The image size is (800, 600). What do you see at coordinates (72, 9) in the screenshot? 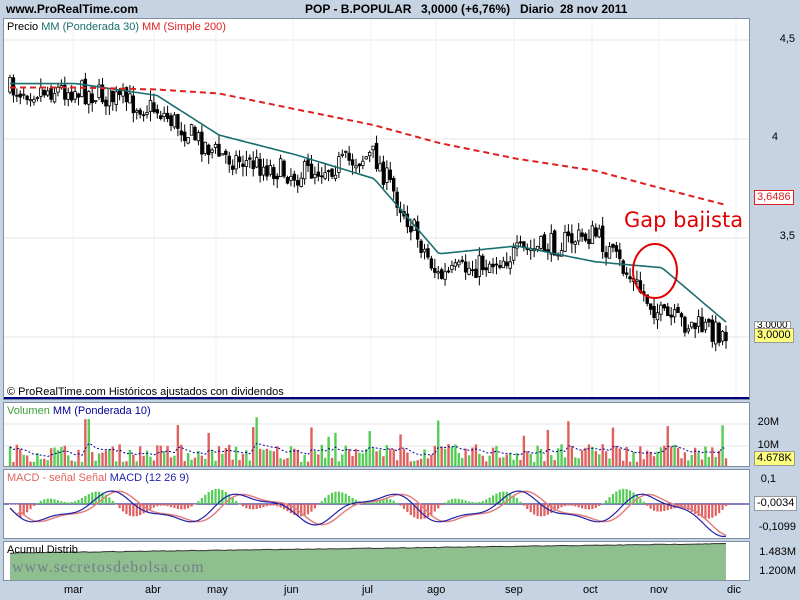
I see `site-name: www.ProRealTime.com` at bounding box center [72, 9].